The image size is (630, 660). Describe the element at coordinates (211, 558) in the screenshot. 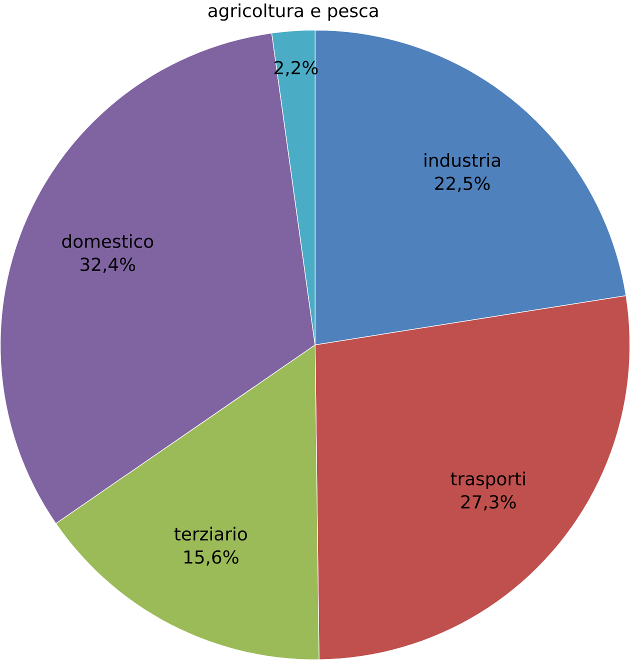

I see `data-label: 15,6%` at that location.